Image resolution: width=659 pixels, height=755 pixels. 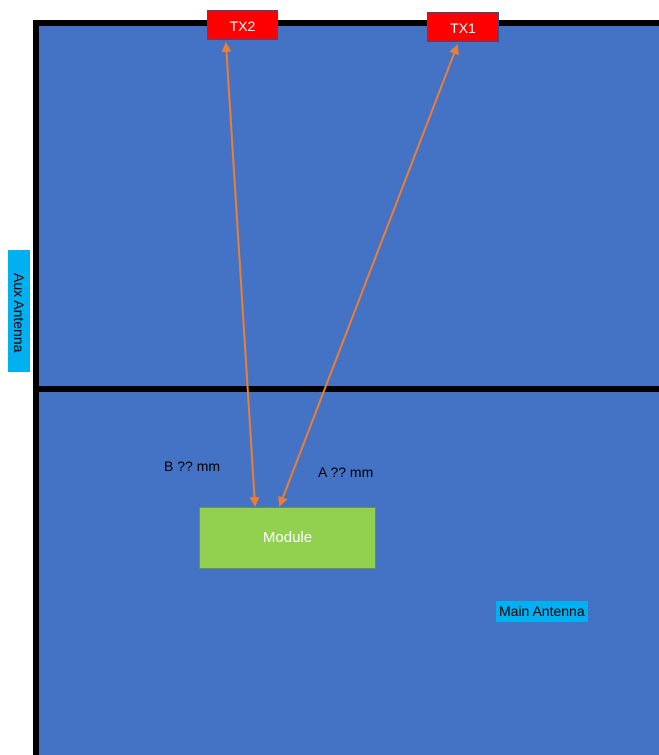 I want to click on tx1-transmitter: TX1, so click(x=463, y=27).